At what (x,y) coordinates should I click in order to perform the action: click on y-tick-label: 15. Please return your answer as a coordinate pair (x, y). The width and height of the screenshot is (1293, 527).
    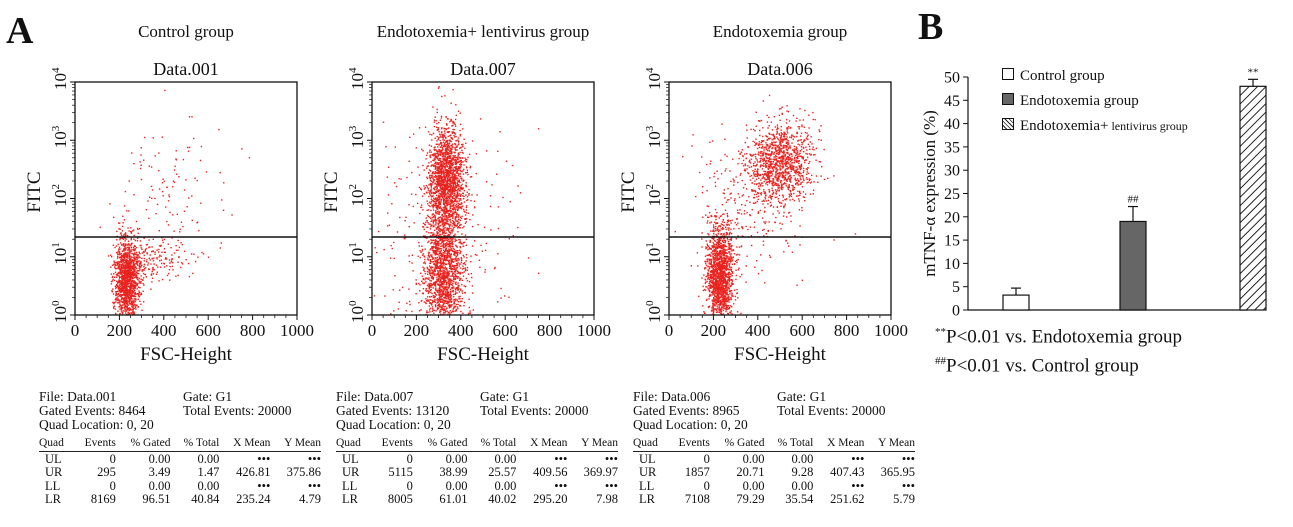
    Looking at the image, I should click on (952, 241).